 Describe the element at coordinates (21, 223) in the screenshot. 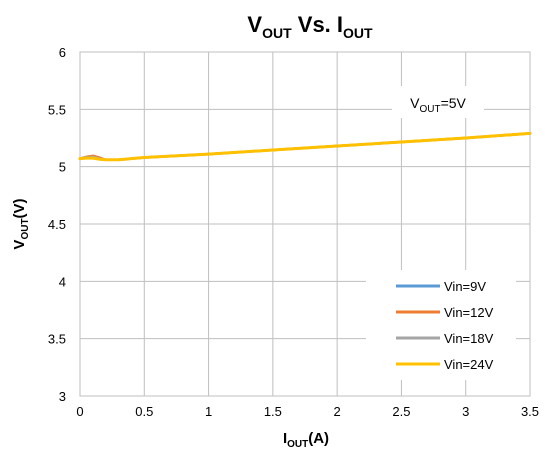

I see `y-axis-label: VOUT(V)` at that location.